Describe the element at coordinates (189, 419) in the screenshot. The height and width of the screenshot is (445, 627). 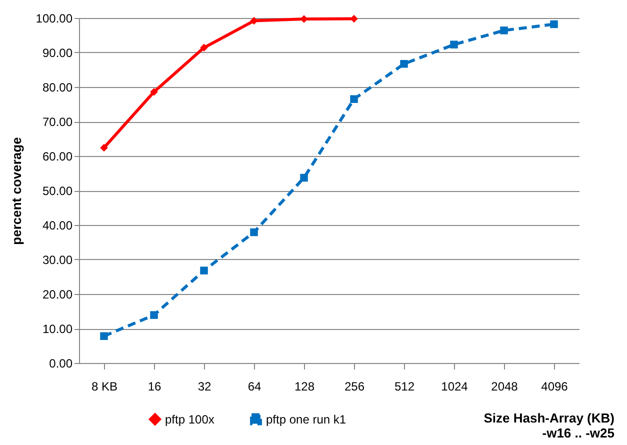
I see `legend-label: pftp 100x` at that location.